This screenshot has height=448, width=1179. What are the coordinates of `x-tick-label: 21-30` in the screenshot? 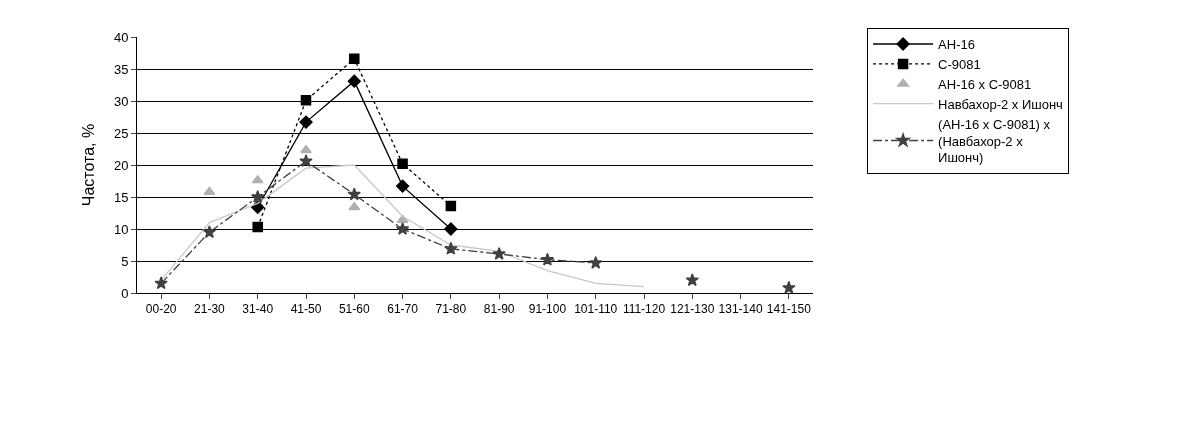 It's located at (210, 309).